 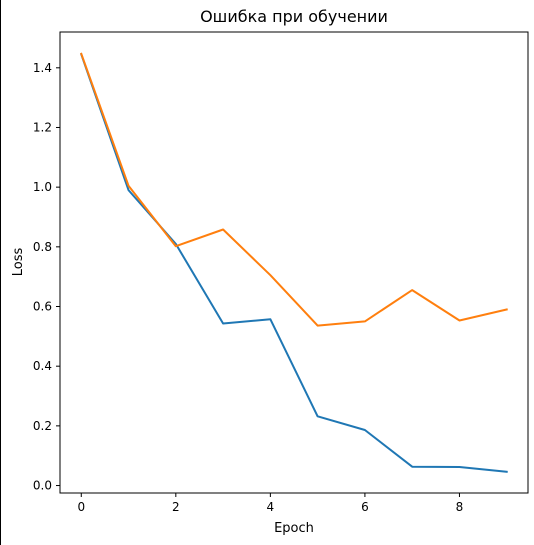 I want to click on y-tick-label-5: 1.0, so click(x=42, y=187).